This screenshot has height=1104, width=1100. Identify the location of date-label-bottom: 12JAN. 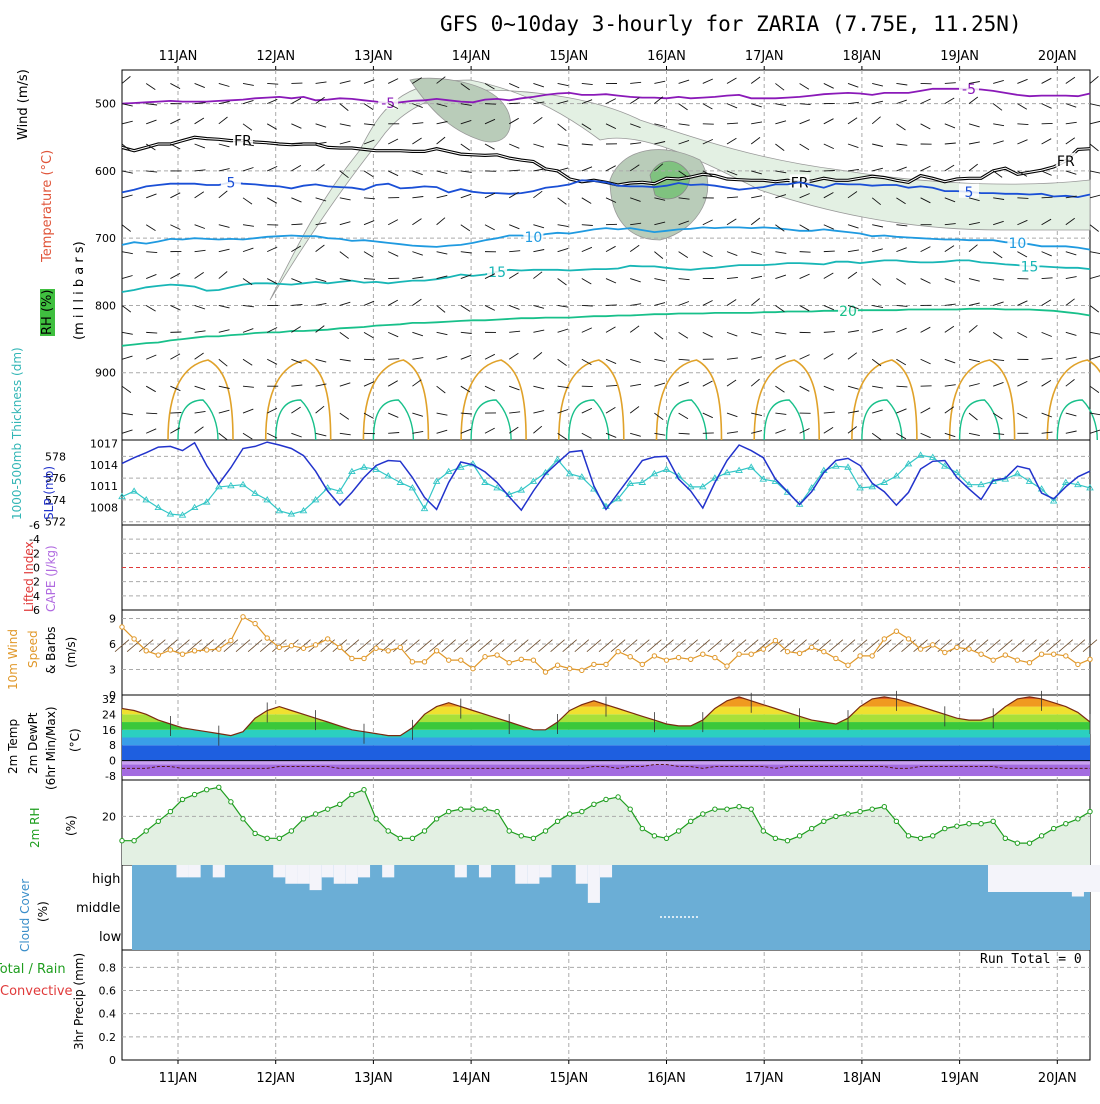
(275, 1078).